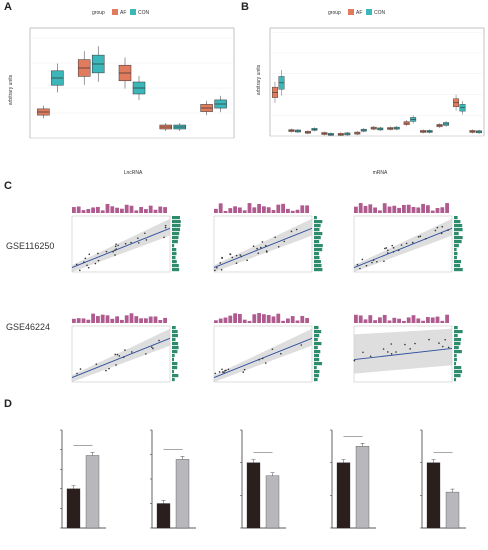  What do you see at coordinates (121, 12) in the screenshot?
I see `panel-a-legend: group AF CON` at bounding box center [121, 12].